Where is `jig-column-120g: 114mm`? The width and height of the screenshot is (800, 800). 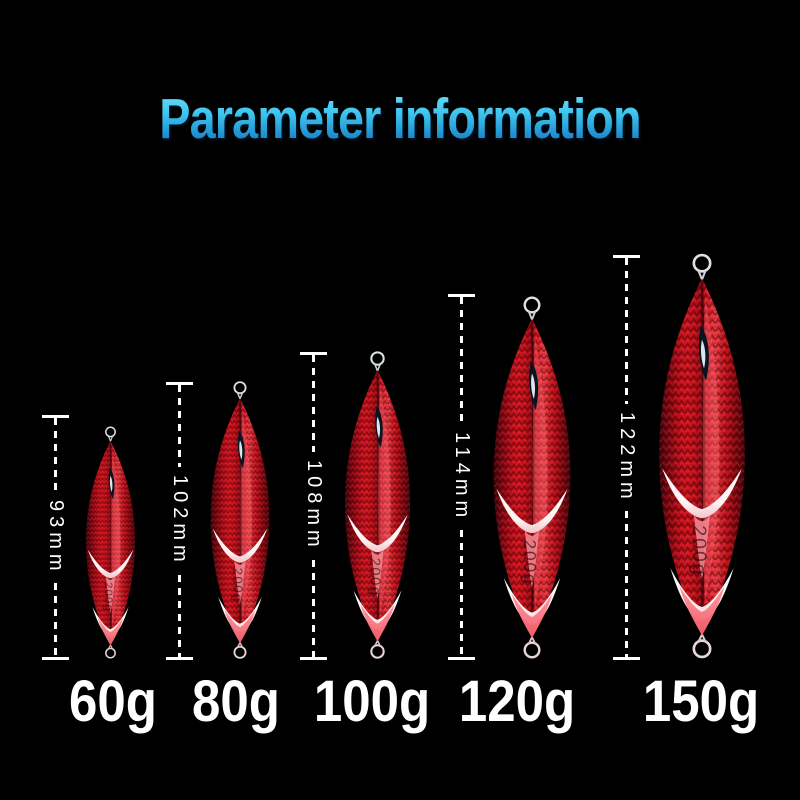 jig-column-120g: 114mm is located at coordinates (511, 477).